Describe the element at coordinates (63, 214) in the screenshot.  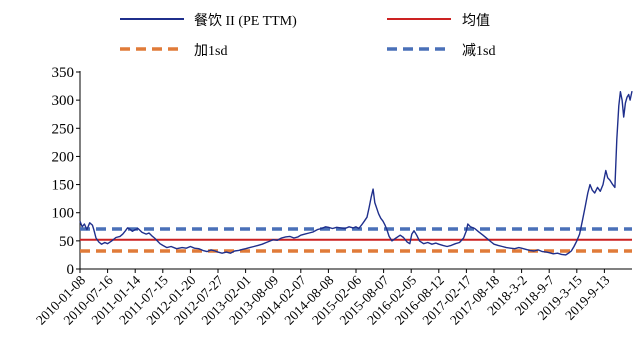
I see `y-tick-label: 100` at that location.